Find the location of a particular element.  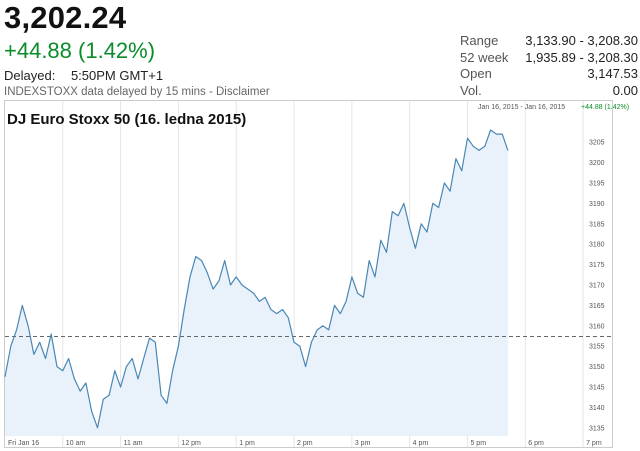

quote-change: +44.88 (1.42%) is located at coordinates (80, 50).